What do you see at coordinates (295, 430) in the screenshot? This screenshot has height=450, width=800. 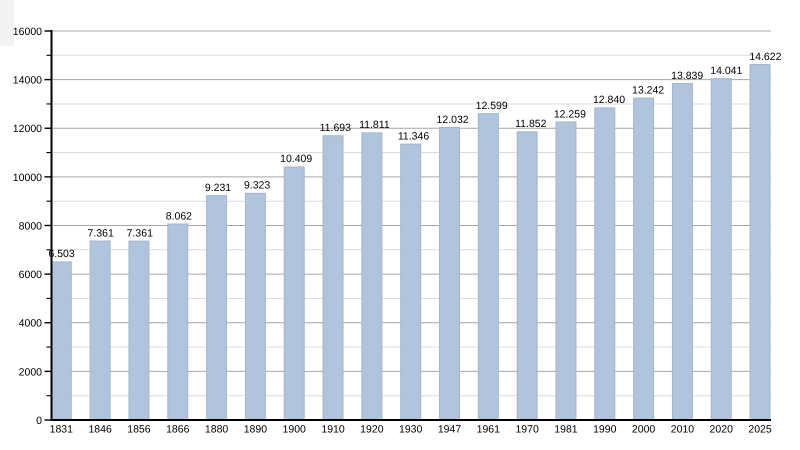 I see `svg-text: 1900` at bounding box center [295, 430].